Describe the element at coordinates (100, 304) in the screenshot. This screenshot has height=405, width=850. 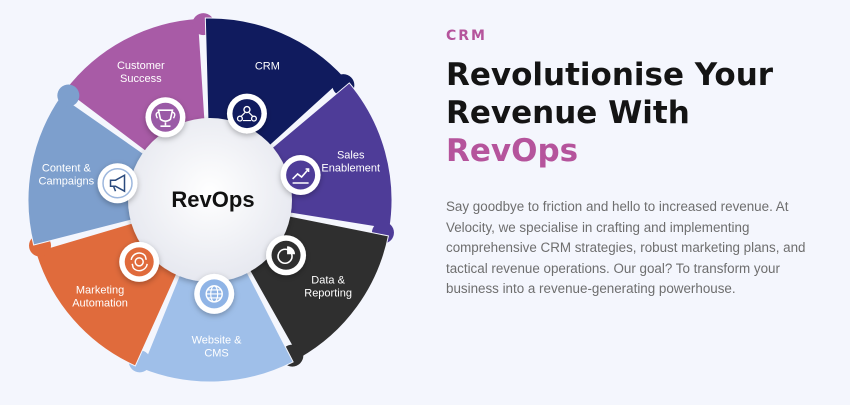
I see `segment-label-line: Automation` at that location.